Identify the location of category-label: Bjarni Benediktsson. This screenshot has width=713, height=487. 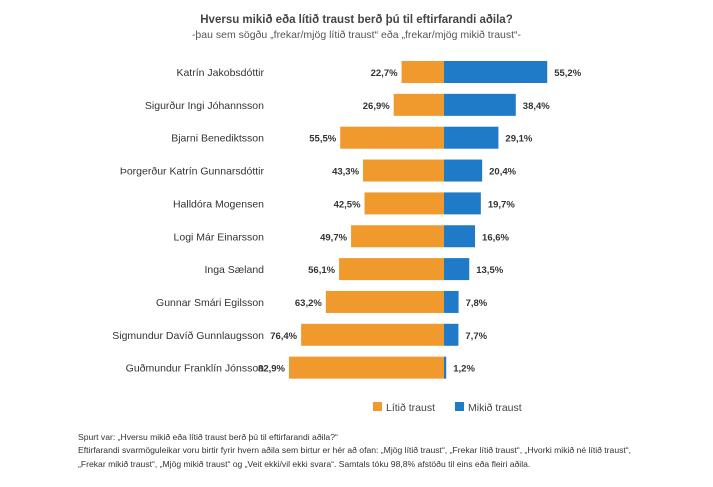
(217, 139).